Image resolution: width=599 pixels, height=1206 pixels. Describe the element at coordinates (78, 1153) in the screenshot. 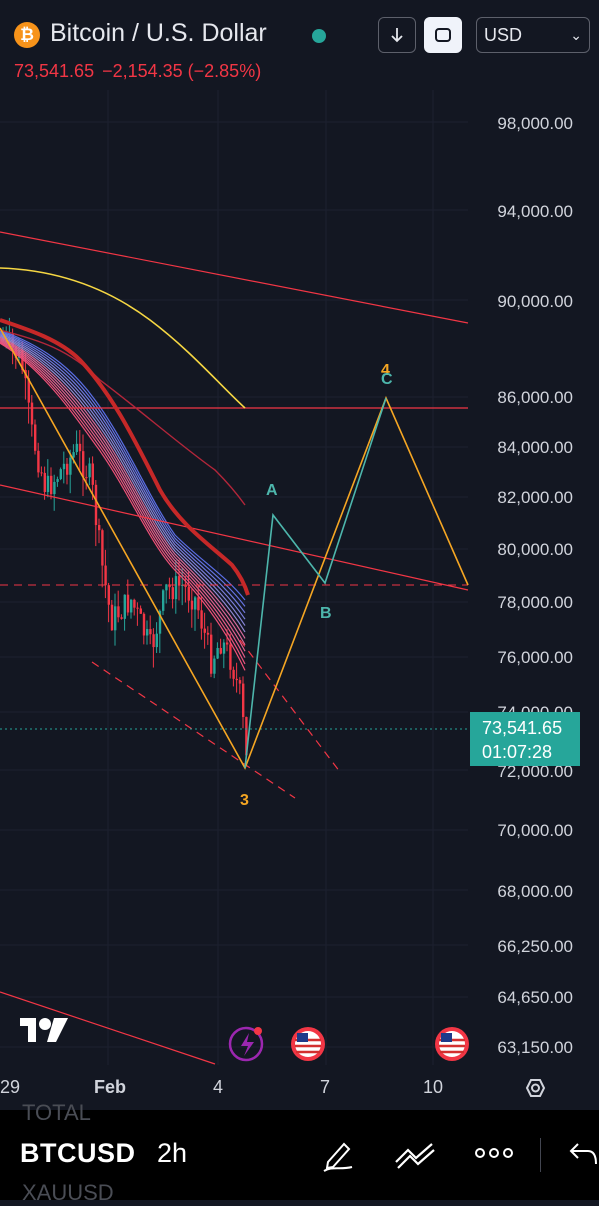

I see `symbol-button: BTCUSD` at that location.